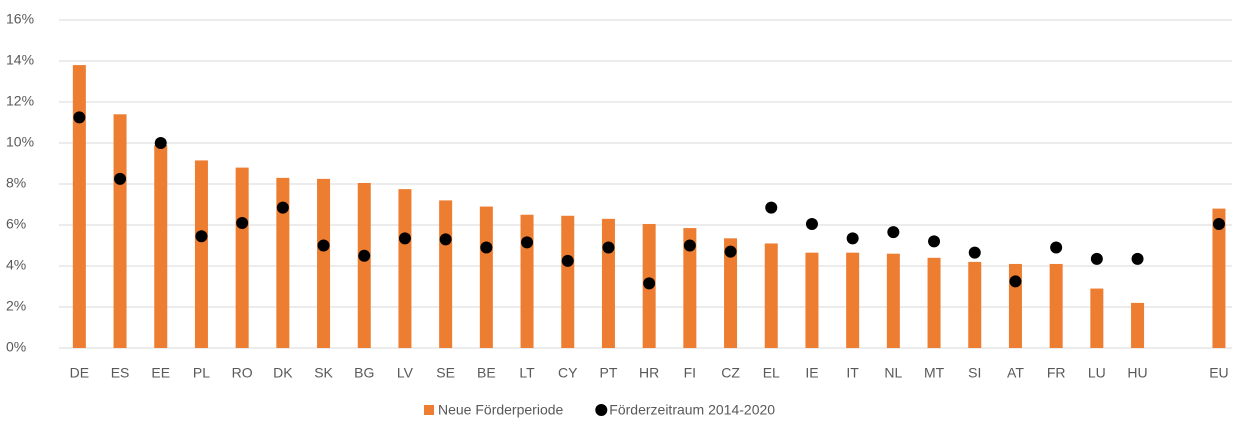 Image resolution: width=1233 pixels, height=421 pixels. What do you see at coordinates (649, 373) in the screenshot?
I see `x-tick-label: HR` at bounding box center [649, 373].